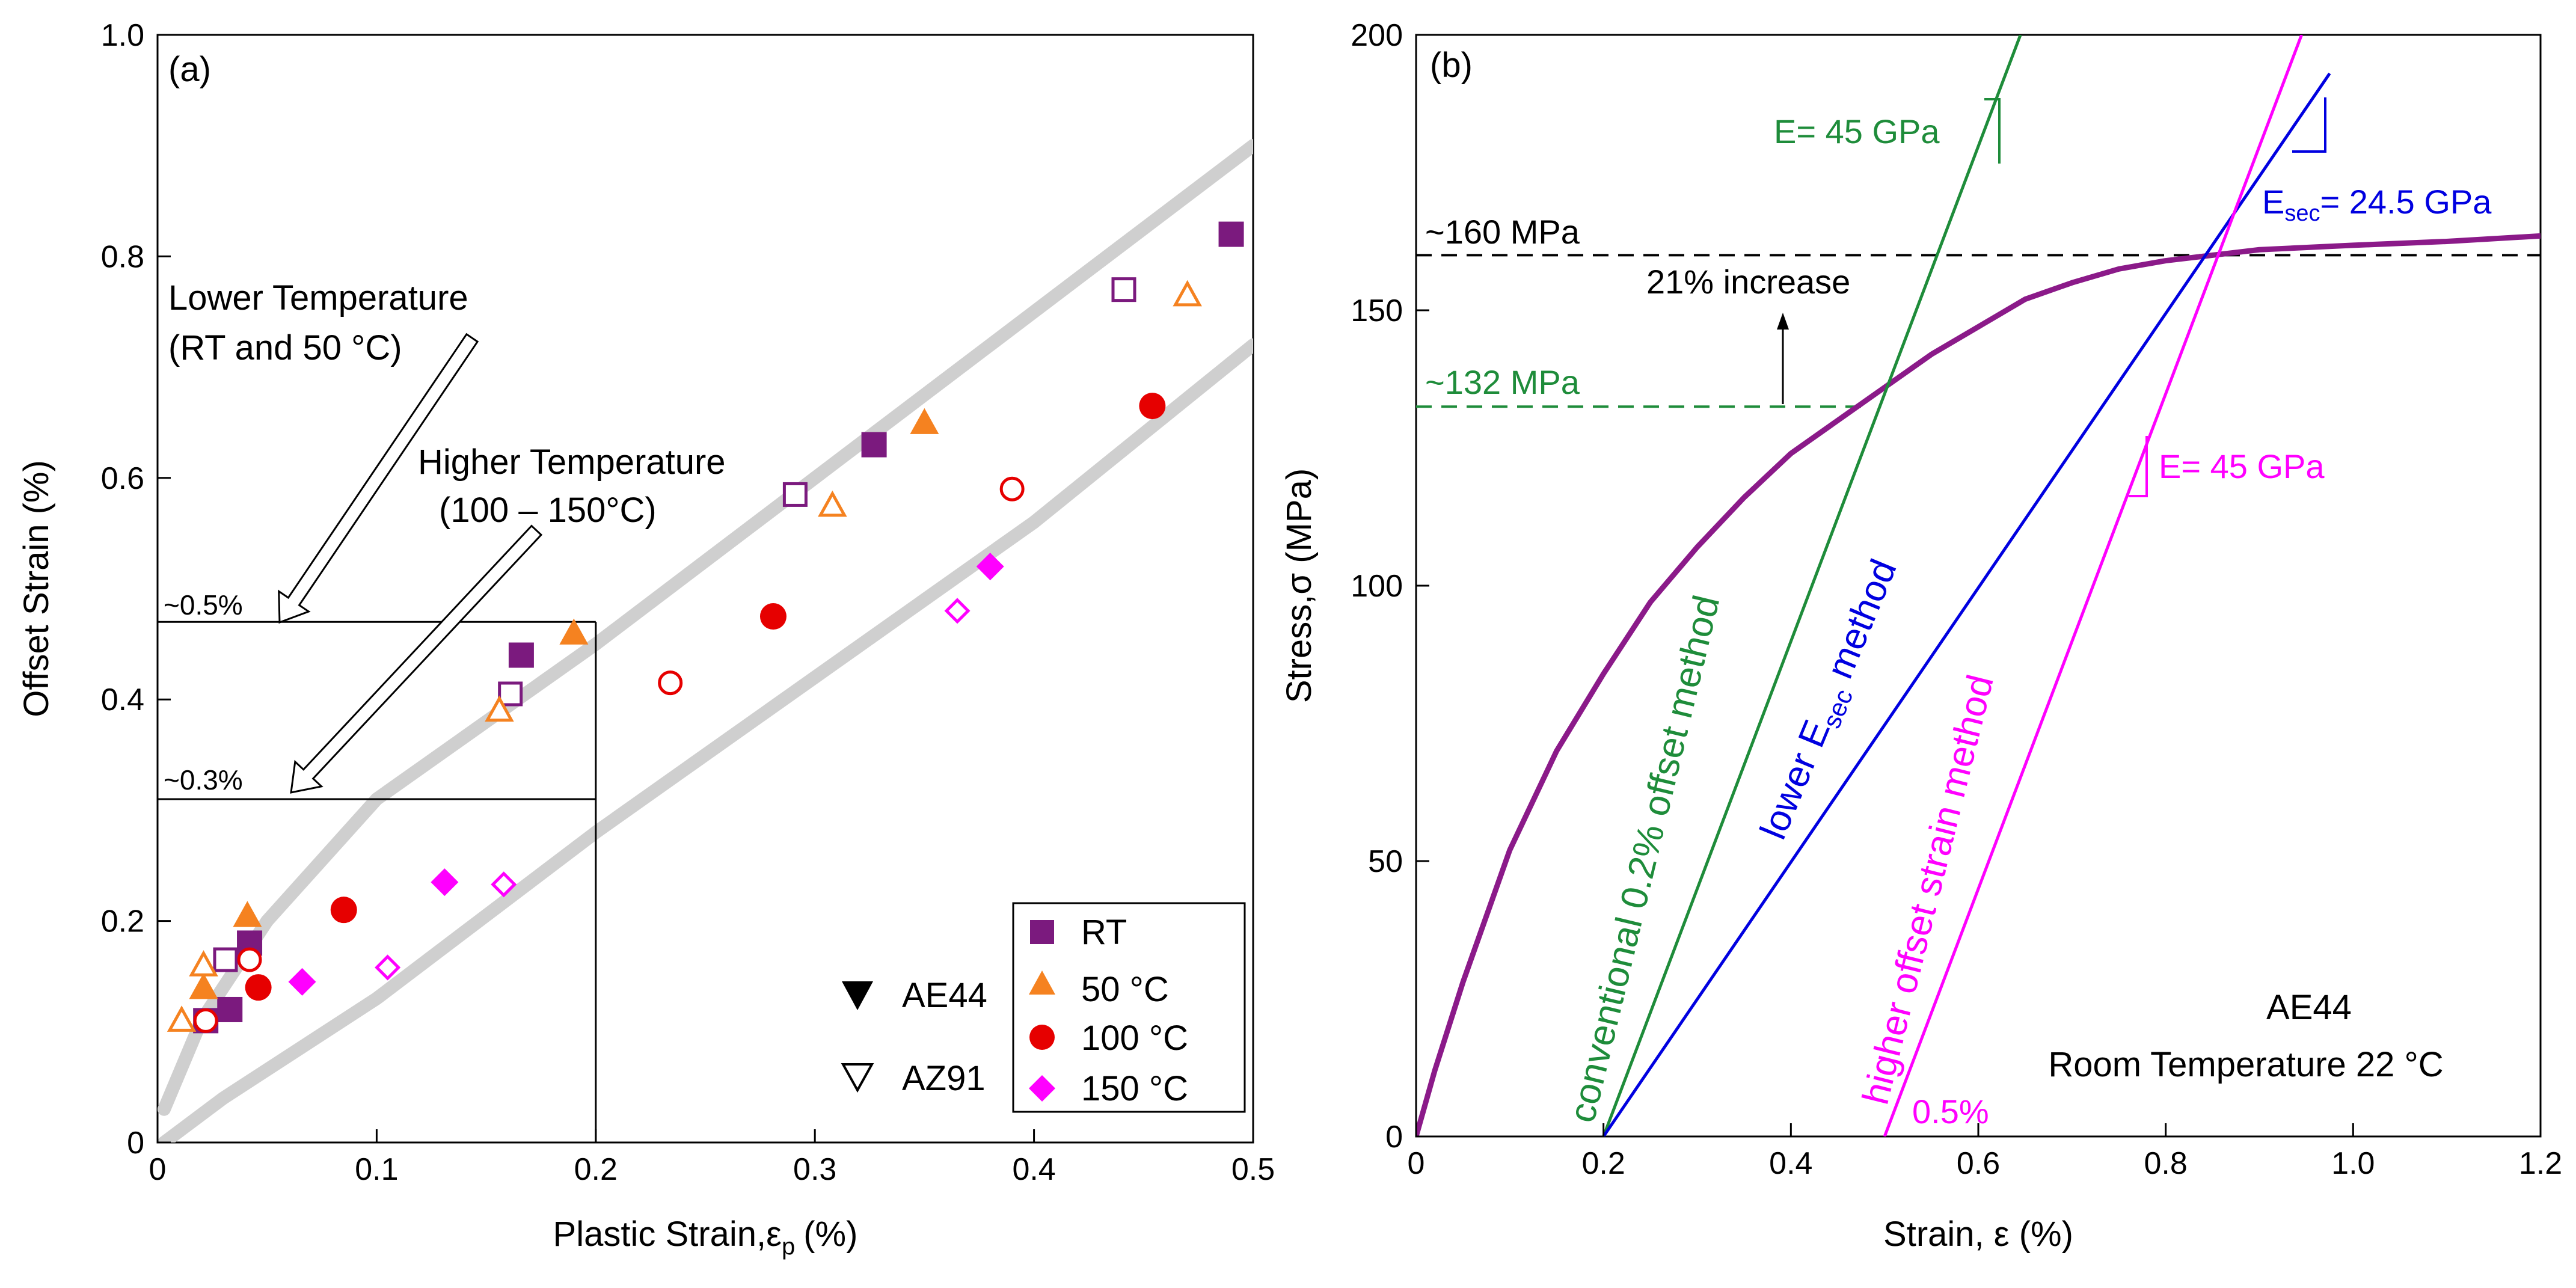  I want to click on a-xtick-label-0: 0, so click(158, 1169).